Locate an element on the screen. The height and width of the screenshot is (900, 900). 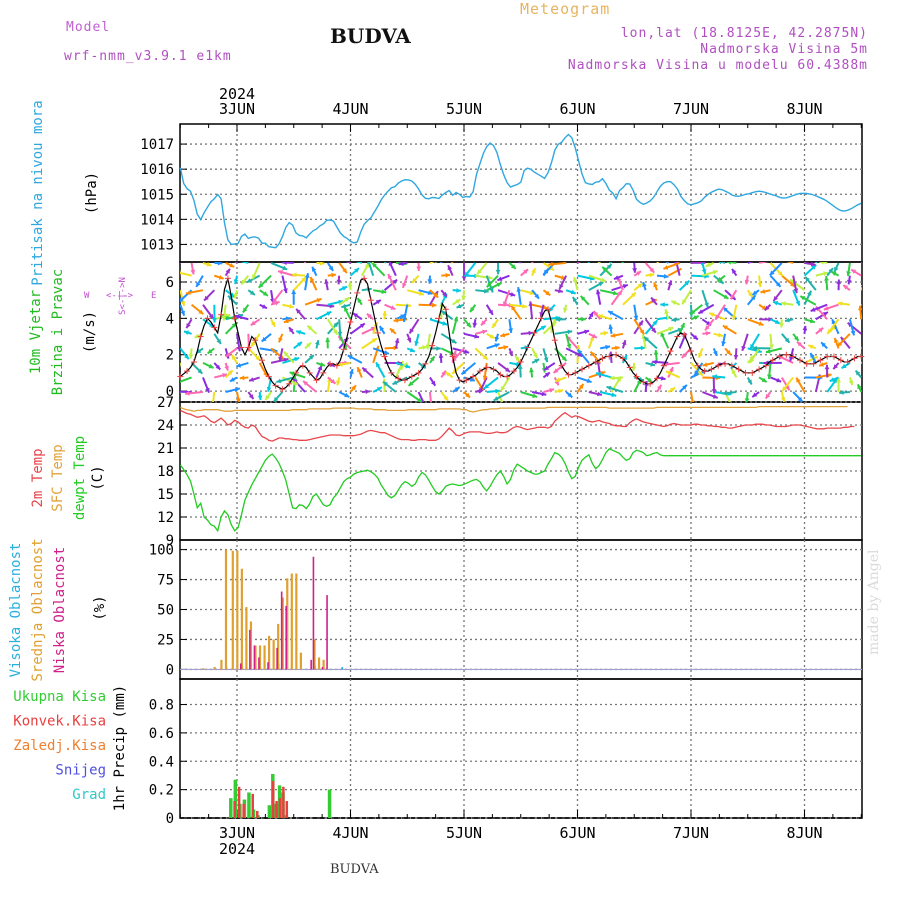
panel-precip: 0 0.2 0.4 0.6 0.8 is located at coordinates (506, 752).